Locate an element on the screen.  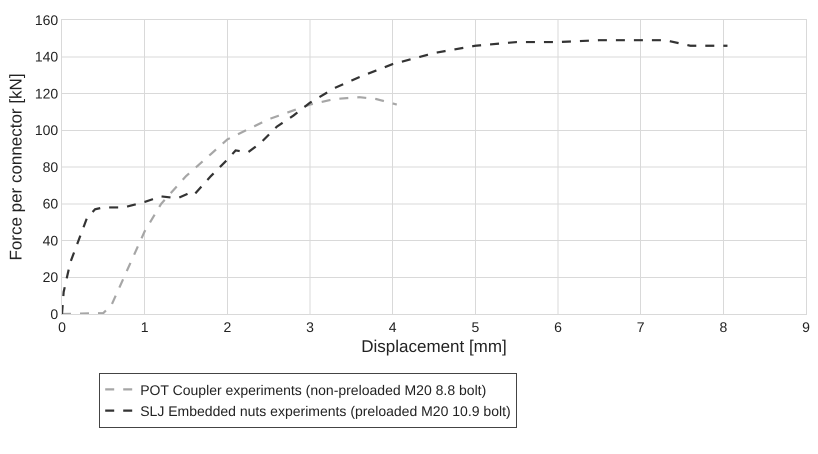
x-tick-label: 5 is located at coordinates (475, 326).